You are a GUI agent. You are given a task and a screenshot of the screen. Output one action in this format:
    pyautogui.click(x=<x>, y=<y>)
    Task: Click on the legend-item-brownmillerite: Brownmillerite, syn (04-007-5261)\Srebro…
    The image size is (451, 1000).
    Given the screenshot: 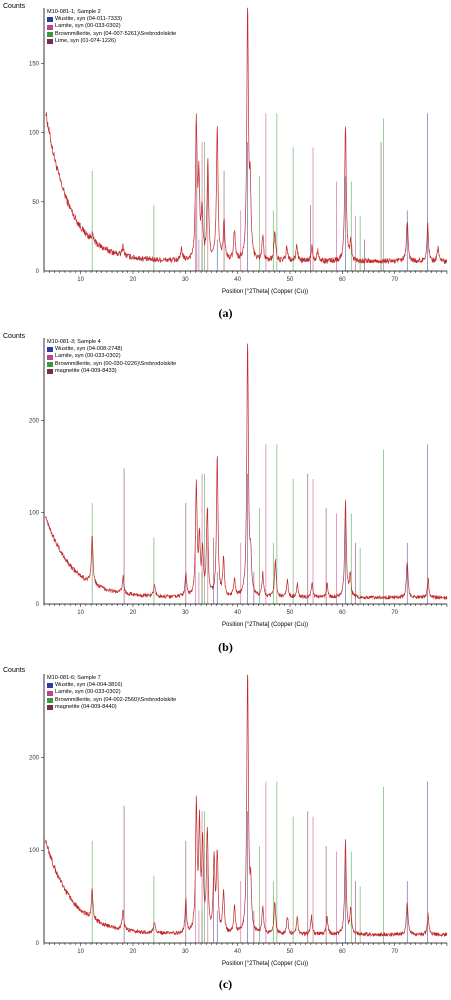 What is the action you would take?
    pyautogui.click(x=111, y=34)
    